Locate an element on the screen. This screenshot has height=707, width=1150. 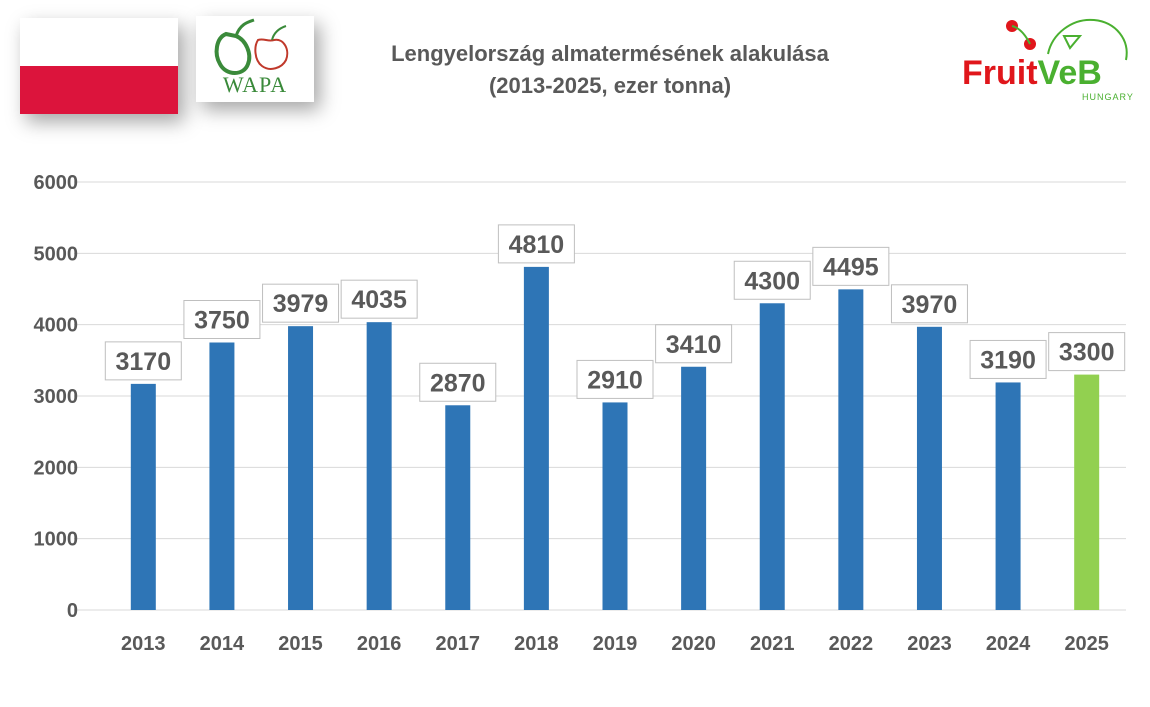
fruitveb-swirl-drawing is located at coordinates (1067, 39).